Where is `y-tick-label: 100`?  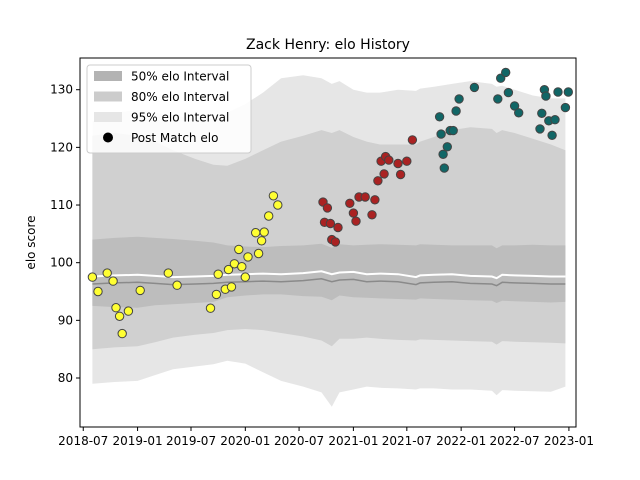
y-tick-label: 100 is located at coordinates (61, 263).